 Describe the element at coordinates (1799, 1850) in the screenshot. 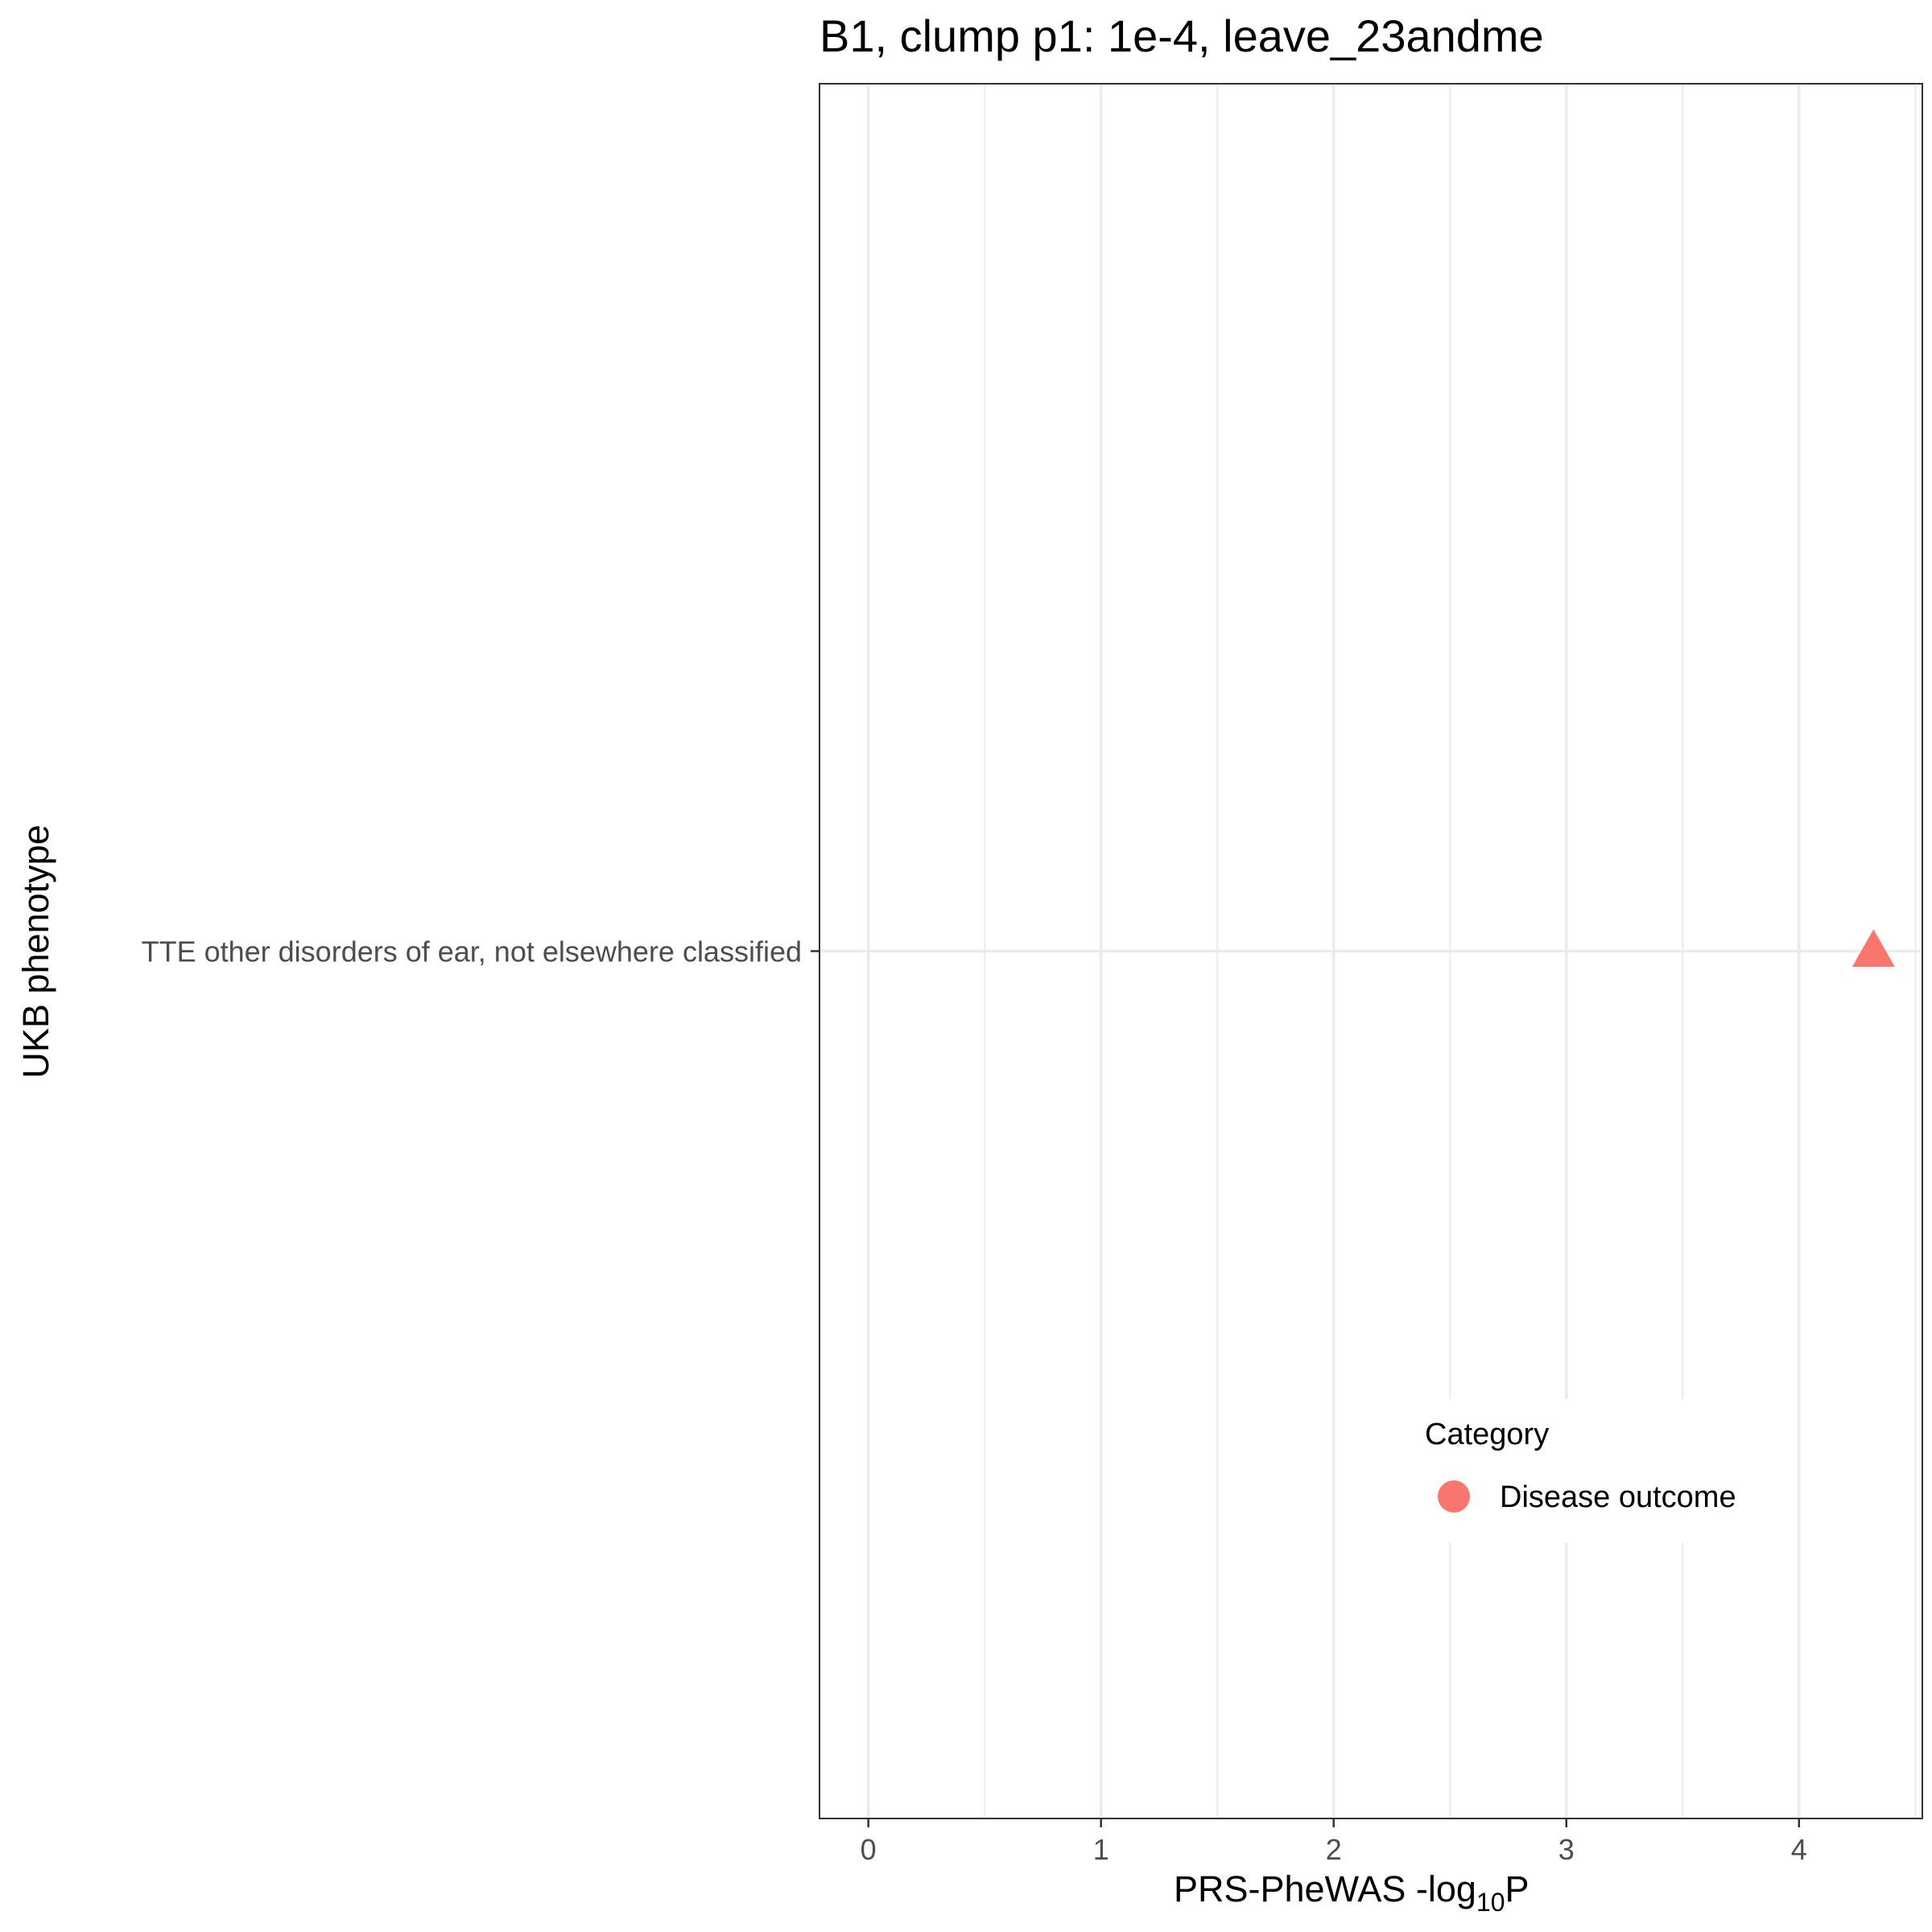

I see `x-tick-label: 4` at that location.